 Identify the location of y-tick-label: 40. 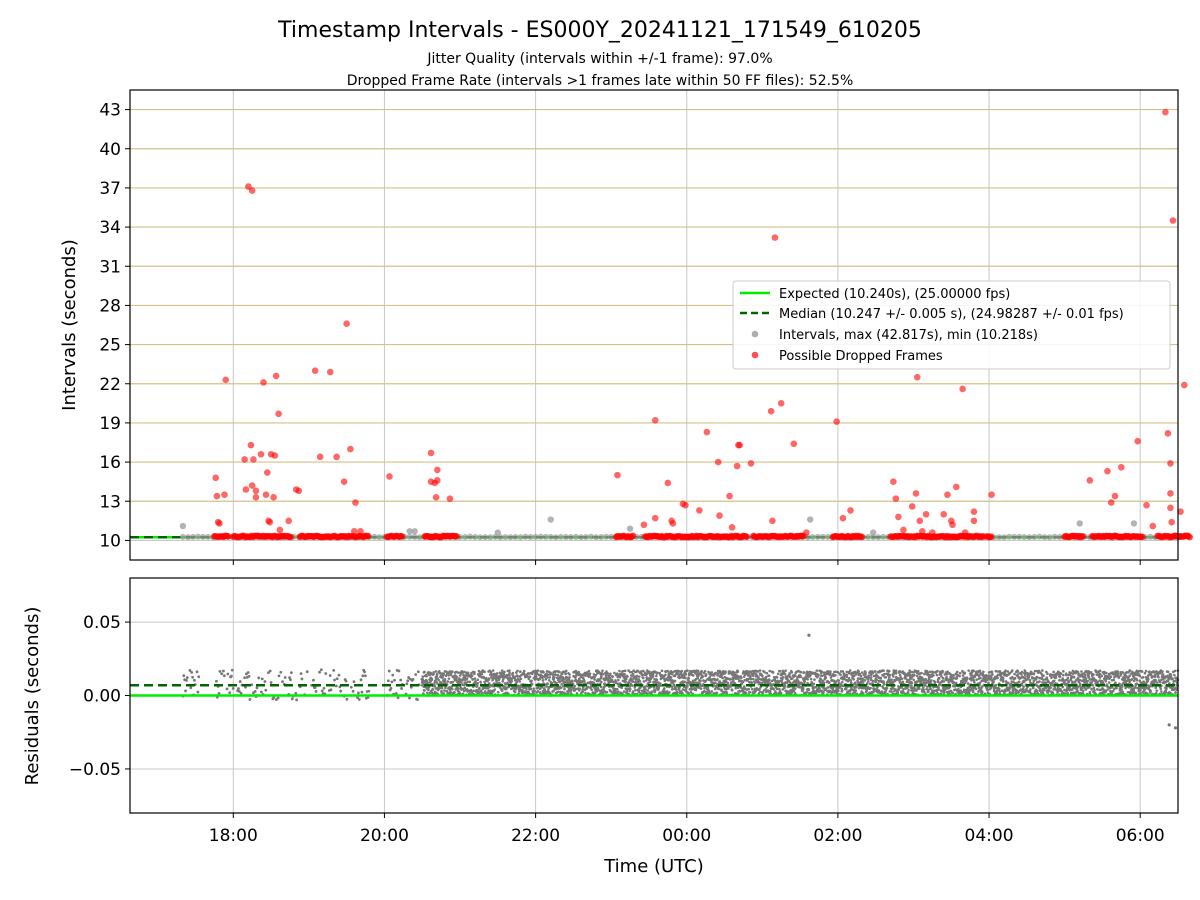
(110, 150).